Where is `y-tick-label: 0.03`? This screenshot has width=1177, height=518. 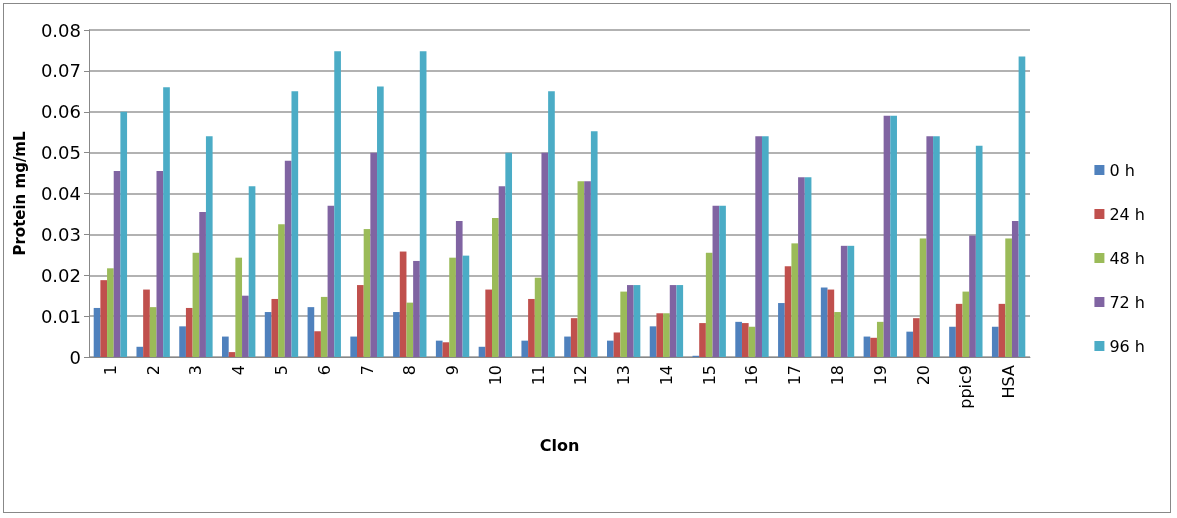 y-tick-label: 0.03 is located at coordinates (60, 234).